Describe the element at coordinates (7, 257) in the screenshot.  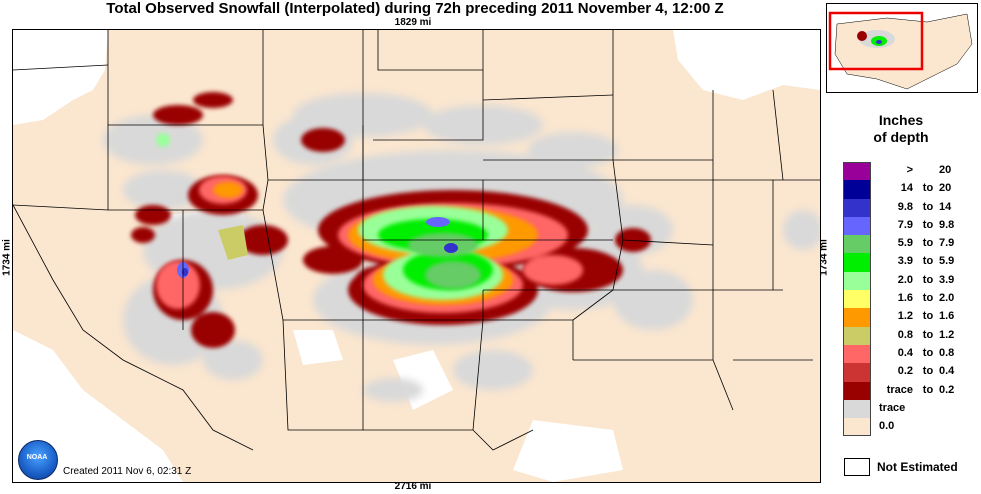
I see `left-distance-label: 1734 mi` at that location.